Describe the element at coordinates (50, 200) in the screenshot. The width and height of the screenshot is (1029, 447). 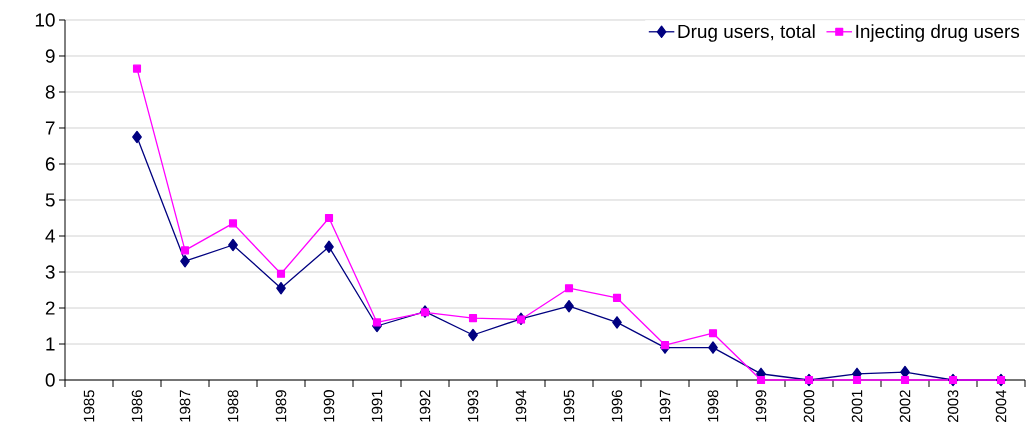
I see `y-tick-label: 5` at that location.